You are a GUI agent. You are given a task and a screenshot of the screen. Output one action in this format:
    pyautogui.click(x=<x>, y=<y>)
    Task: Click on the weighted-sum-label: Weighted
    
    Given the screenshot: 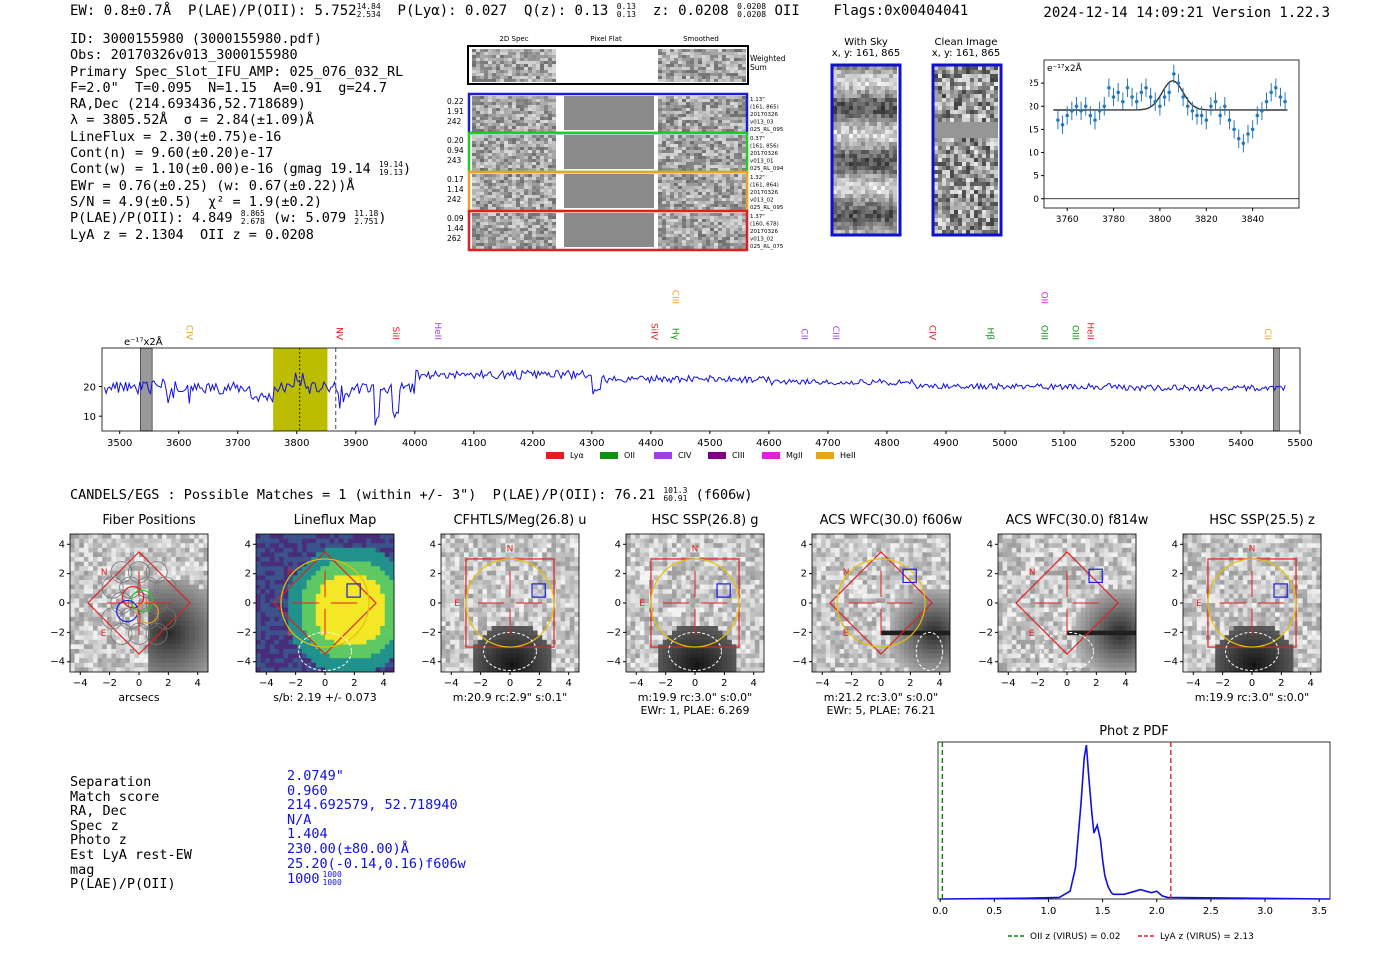 What is the action you would take?
    pyautogui.click(x=768, y=58)
    